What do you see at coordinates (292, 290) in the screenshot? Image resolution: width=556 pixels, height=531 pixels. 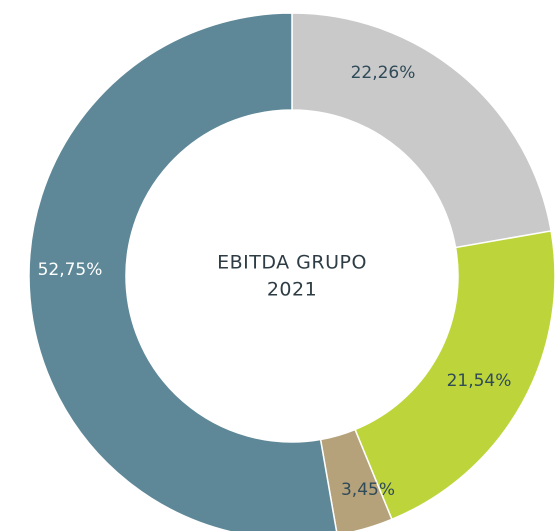 I see `center-title: 2021` at bounding box center [292, 290].